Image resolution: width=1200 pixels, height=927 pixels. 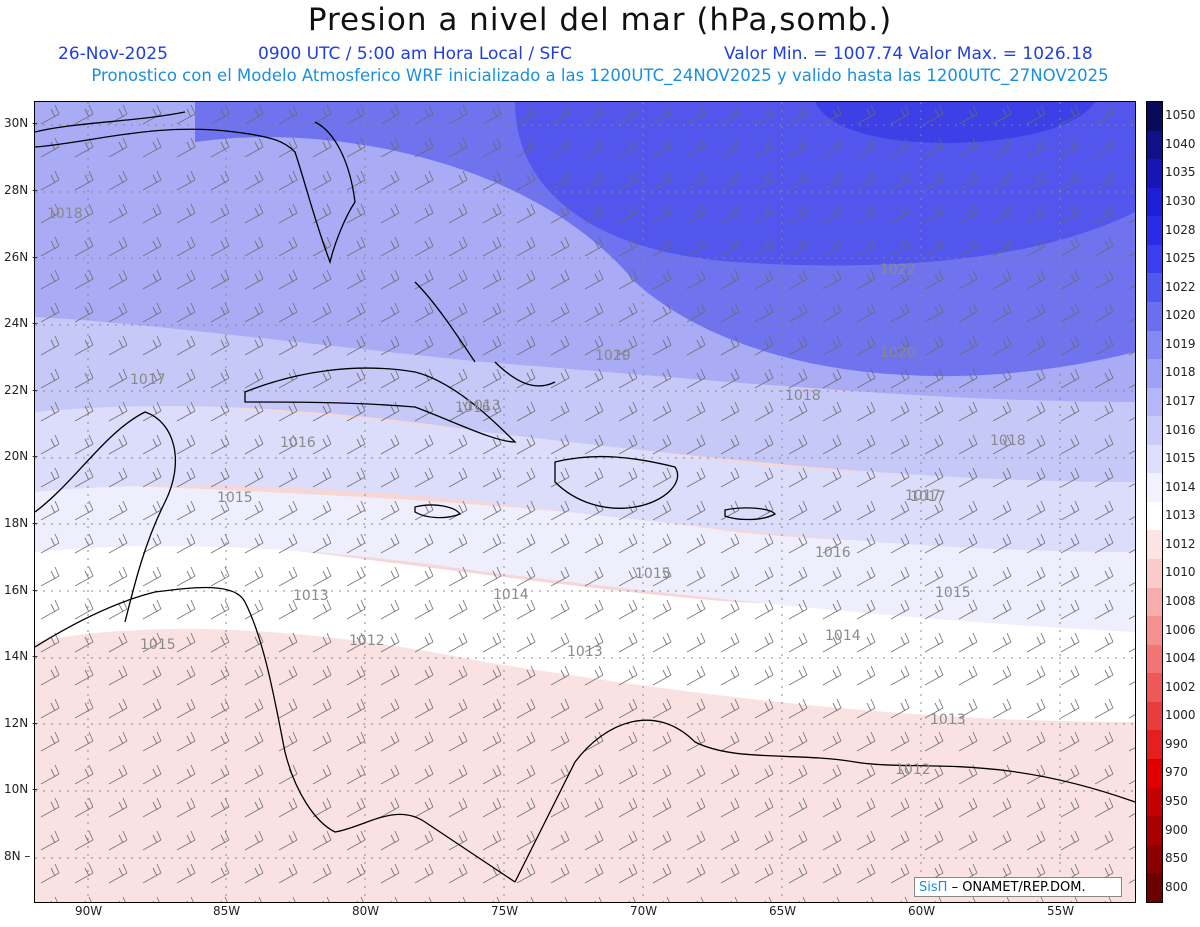 I want to click on yucatan, so click(x=106, y=517).